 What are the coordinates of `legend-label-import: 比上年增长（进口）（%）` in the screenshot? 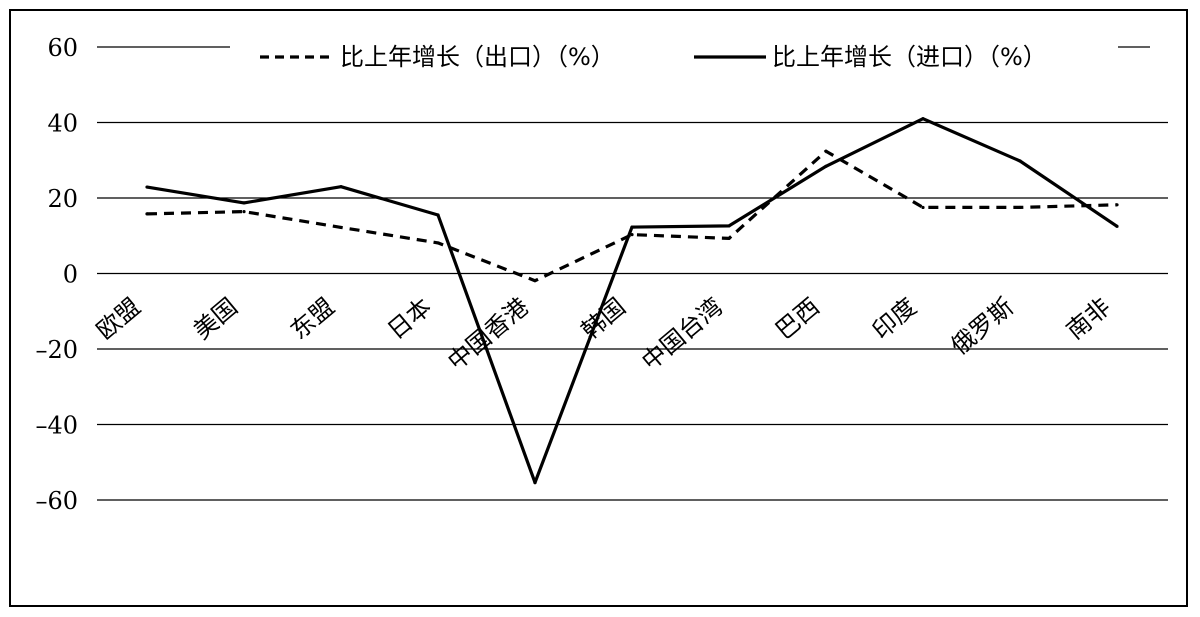 It's located at (909, 57).